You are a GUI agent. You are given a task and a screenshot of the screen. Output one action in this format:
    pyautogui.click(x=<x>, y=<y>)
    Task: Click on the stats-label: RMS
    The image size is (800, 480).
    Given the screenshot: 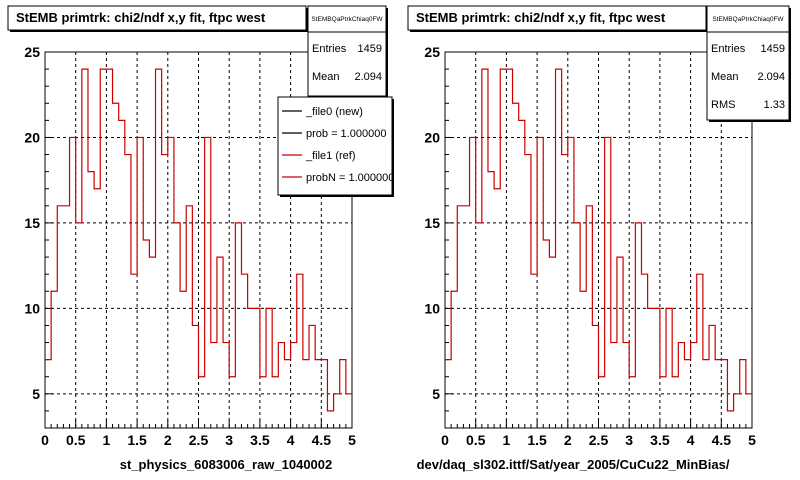 What is the action you would take?
    pyautogui.click(x=723, y=105)
    